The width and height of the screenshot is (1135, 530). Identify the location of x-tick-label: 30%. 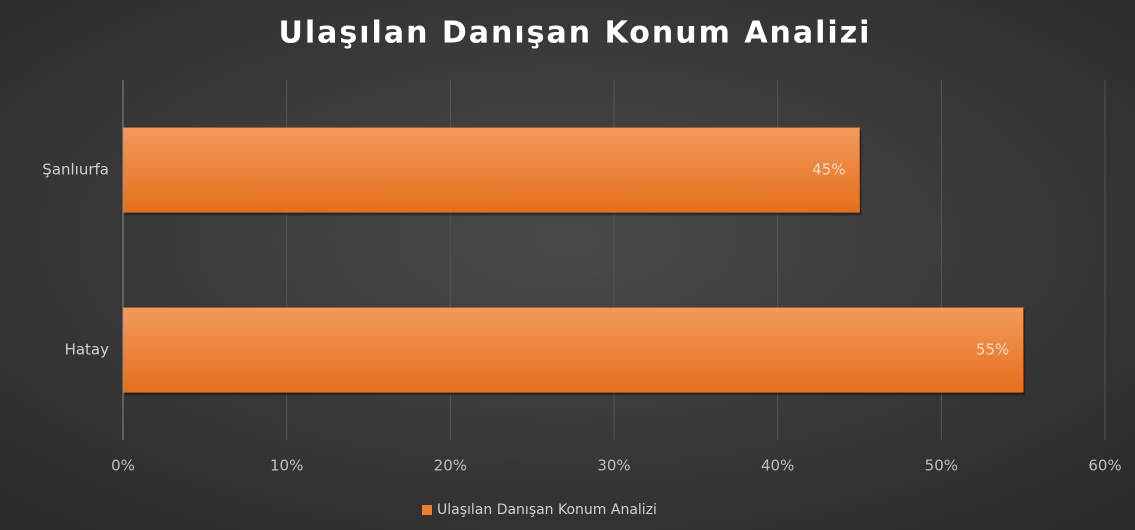
(613, 466).